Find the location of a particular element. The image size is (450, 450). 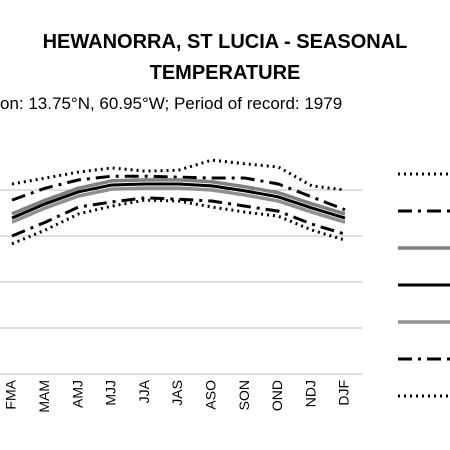

chart-title: HEWANORRA, ST LUCIA - SEASONAL is located at coordinates (225, 42).